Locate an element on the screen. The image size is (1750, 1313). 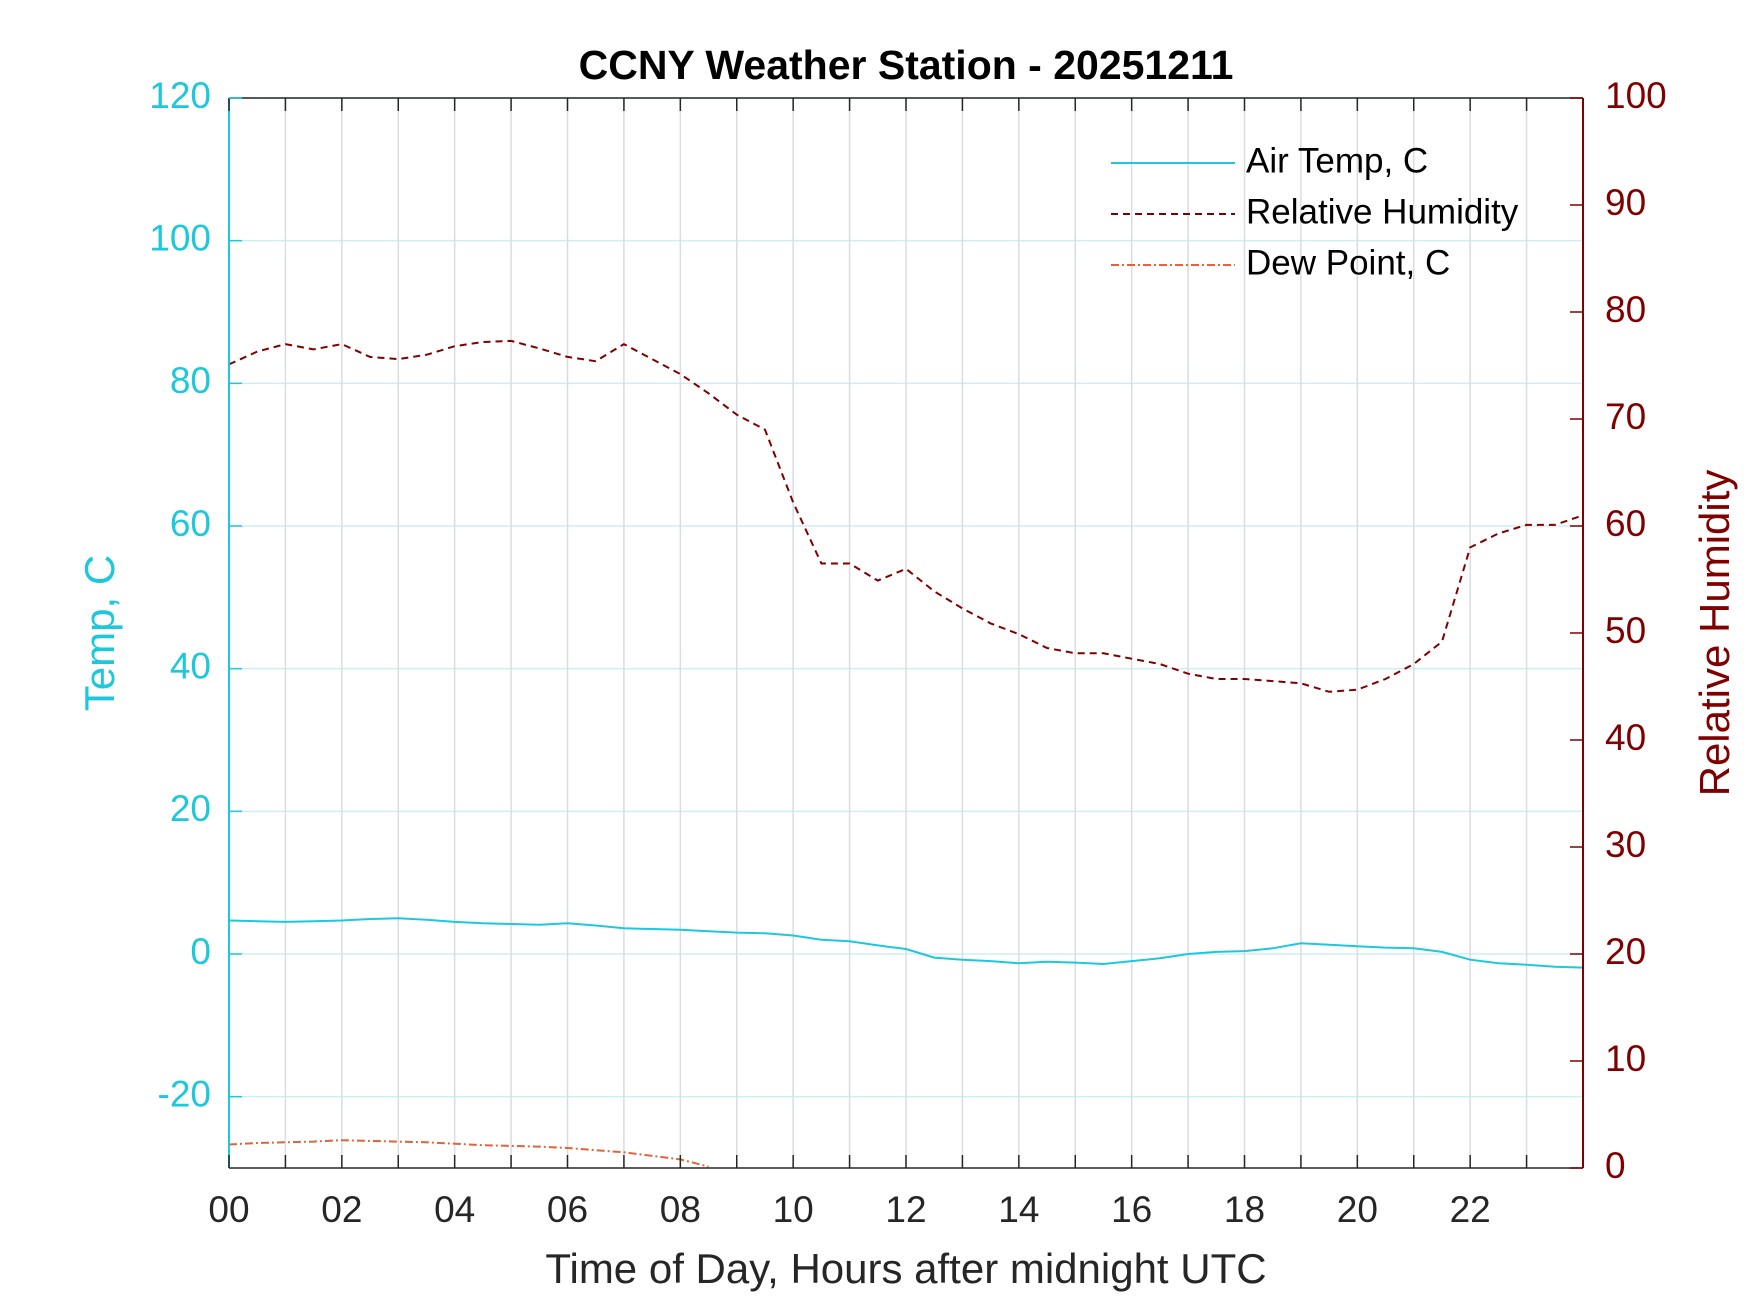
x-tick-label: 14 is located at coordinates (1018, 1209).